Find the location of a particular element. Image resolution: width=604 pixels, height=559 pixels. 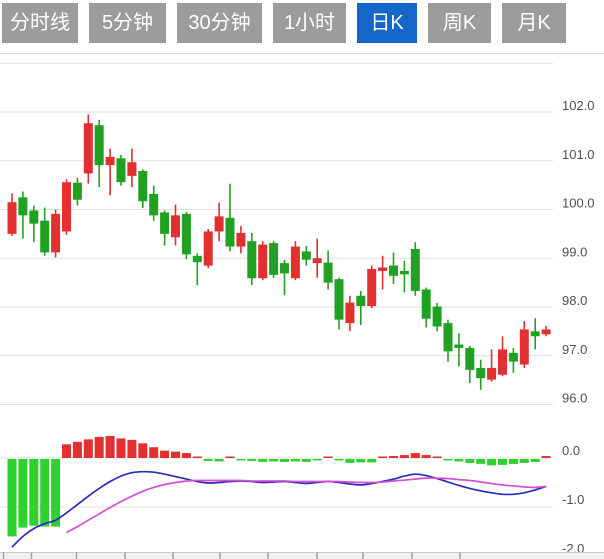

tab-monthly-k: 月K is located at coordinates (534, 23).